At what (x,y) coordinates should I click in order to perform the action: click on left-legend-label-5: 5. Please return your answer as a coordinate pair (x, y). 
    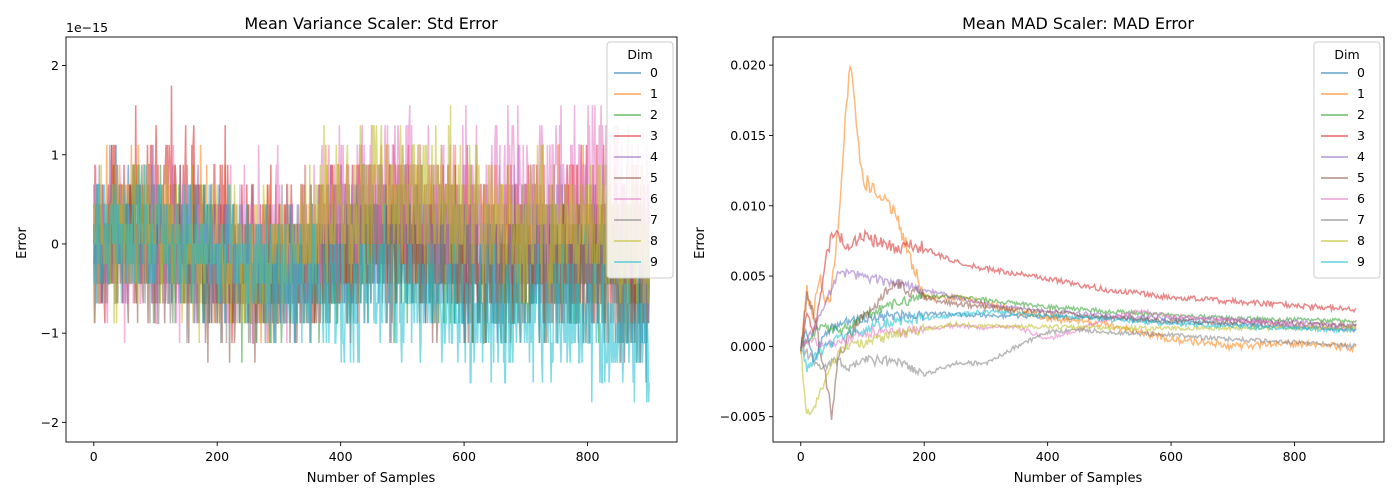
    Looking at the image, I should click on (654, 177).